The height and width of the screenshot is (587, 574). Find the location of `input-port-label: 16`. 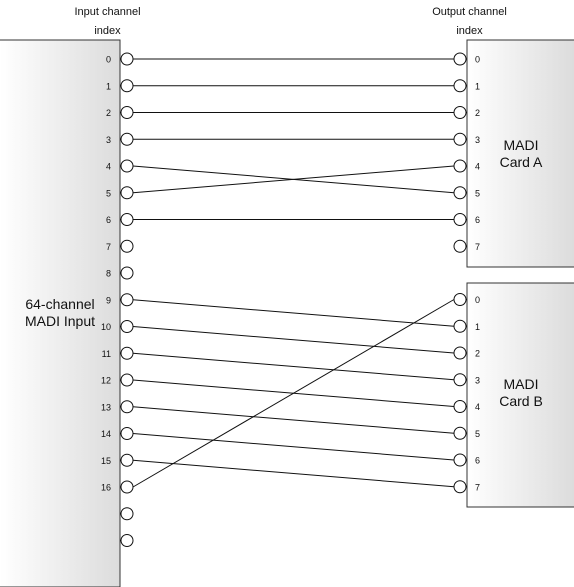

input-port-label: 16 is located at coordinates (106, 488).